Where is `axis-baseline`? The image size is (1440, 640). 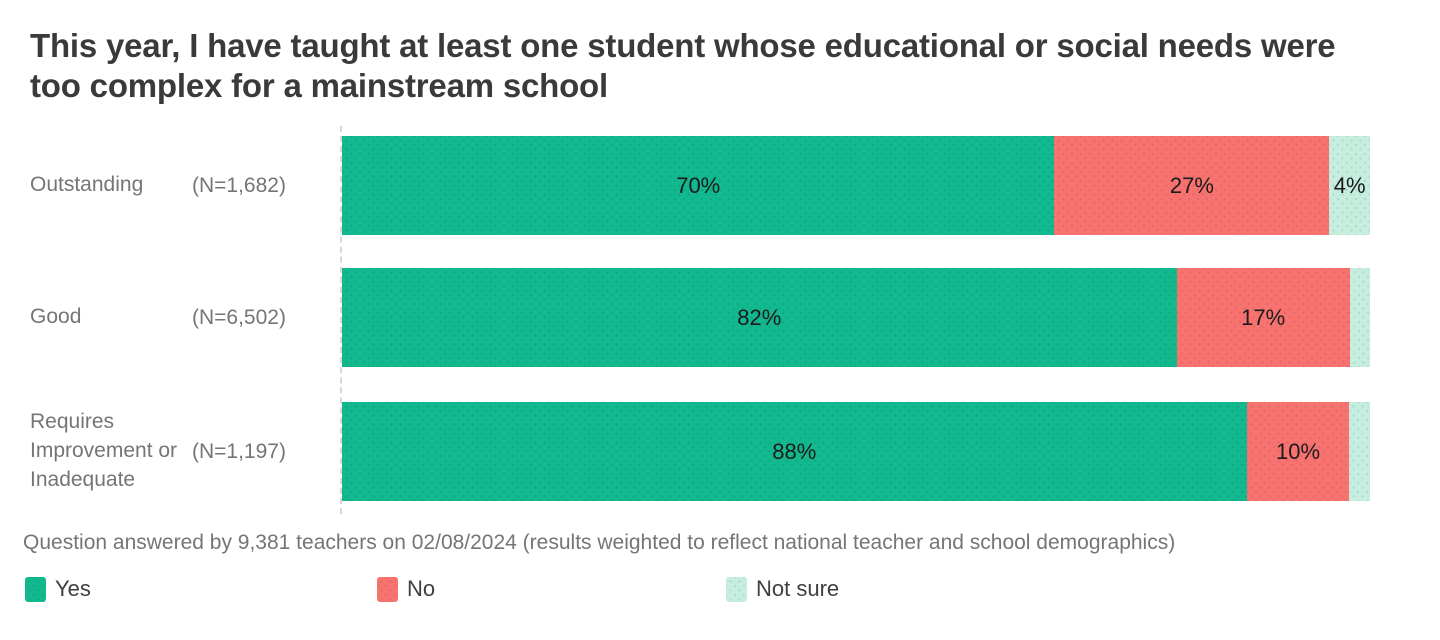 axis-baseline is located at coordinates (341, 320).